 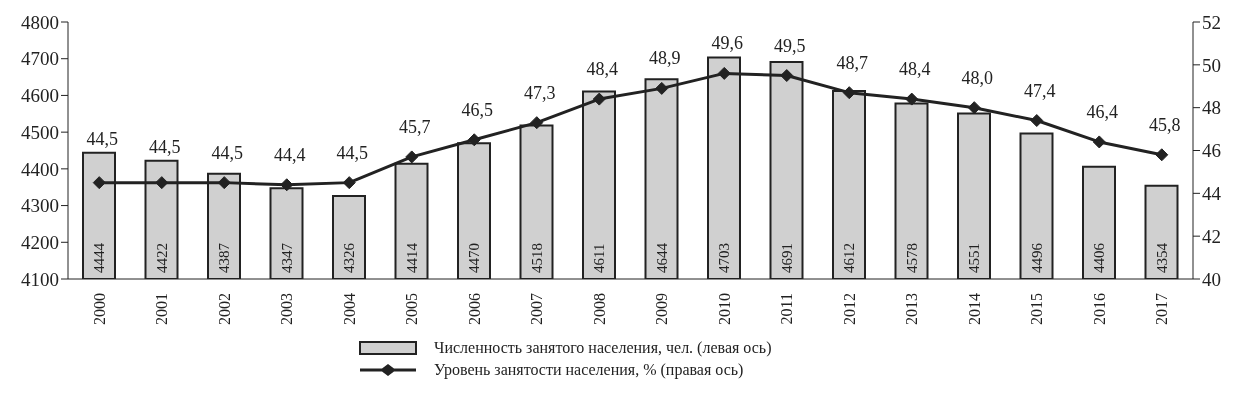 What do you see at coordinates (224, 257) in the screenshot?
I see `data-label: 4387` at bounding box center [224, 257].